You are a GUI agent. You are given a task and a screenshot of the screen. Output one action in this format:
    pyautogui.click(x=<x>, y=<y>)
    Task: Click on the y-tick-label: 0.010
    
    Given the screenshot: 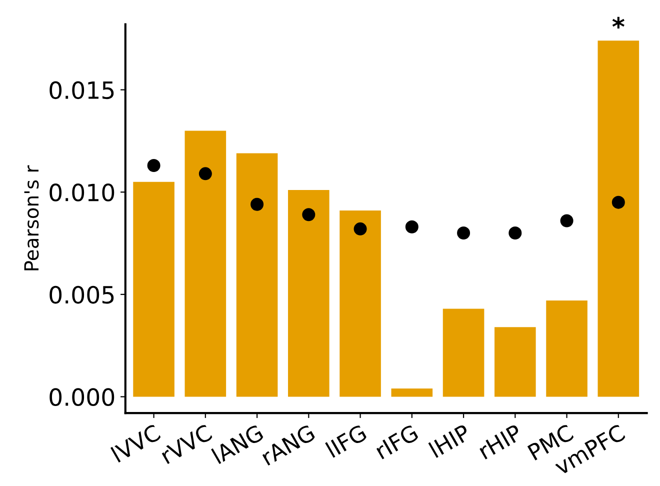 What is the action you would take?
    pyautogui.click(x=82, y=193)
    